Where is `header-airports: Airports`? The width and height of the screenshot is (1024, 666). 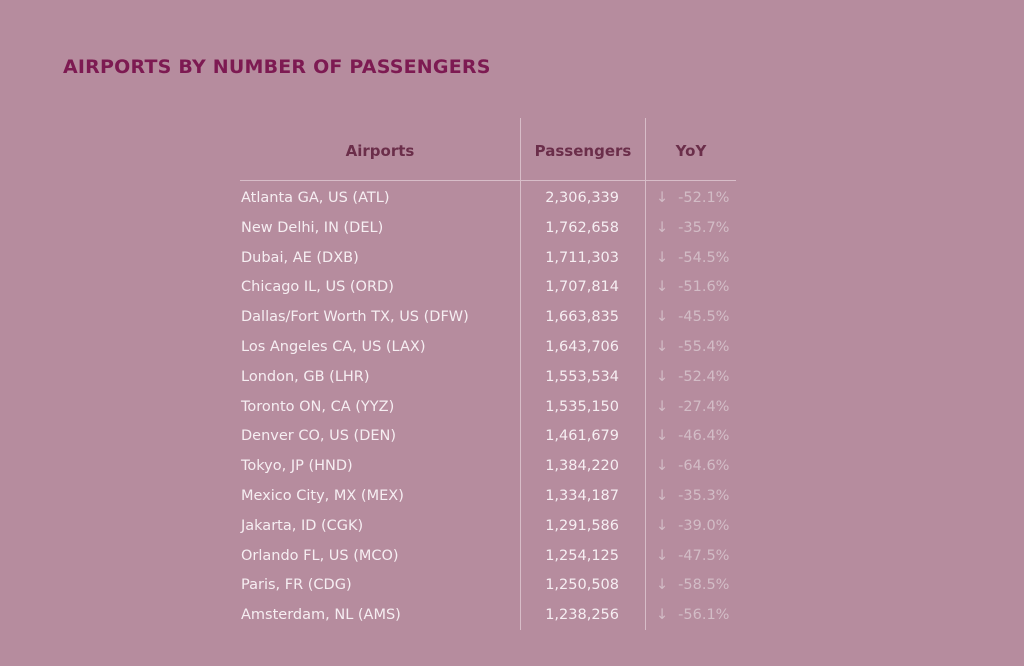
header-airports: Airports is located at coordinates (380, 151).